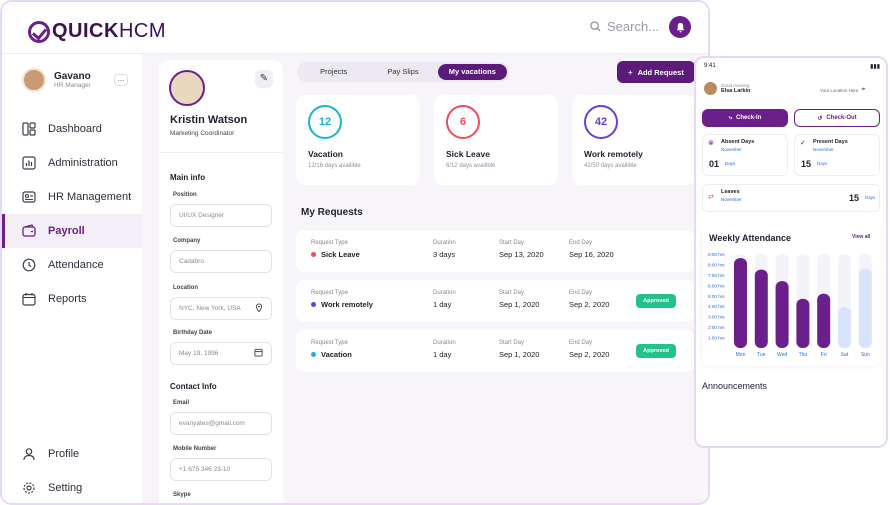 The image size is (890, 505). Describe the element at coordinates (188, 177) in the screenshot. I see `main-info-heading: Main info` at that location.